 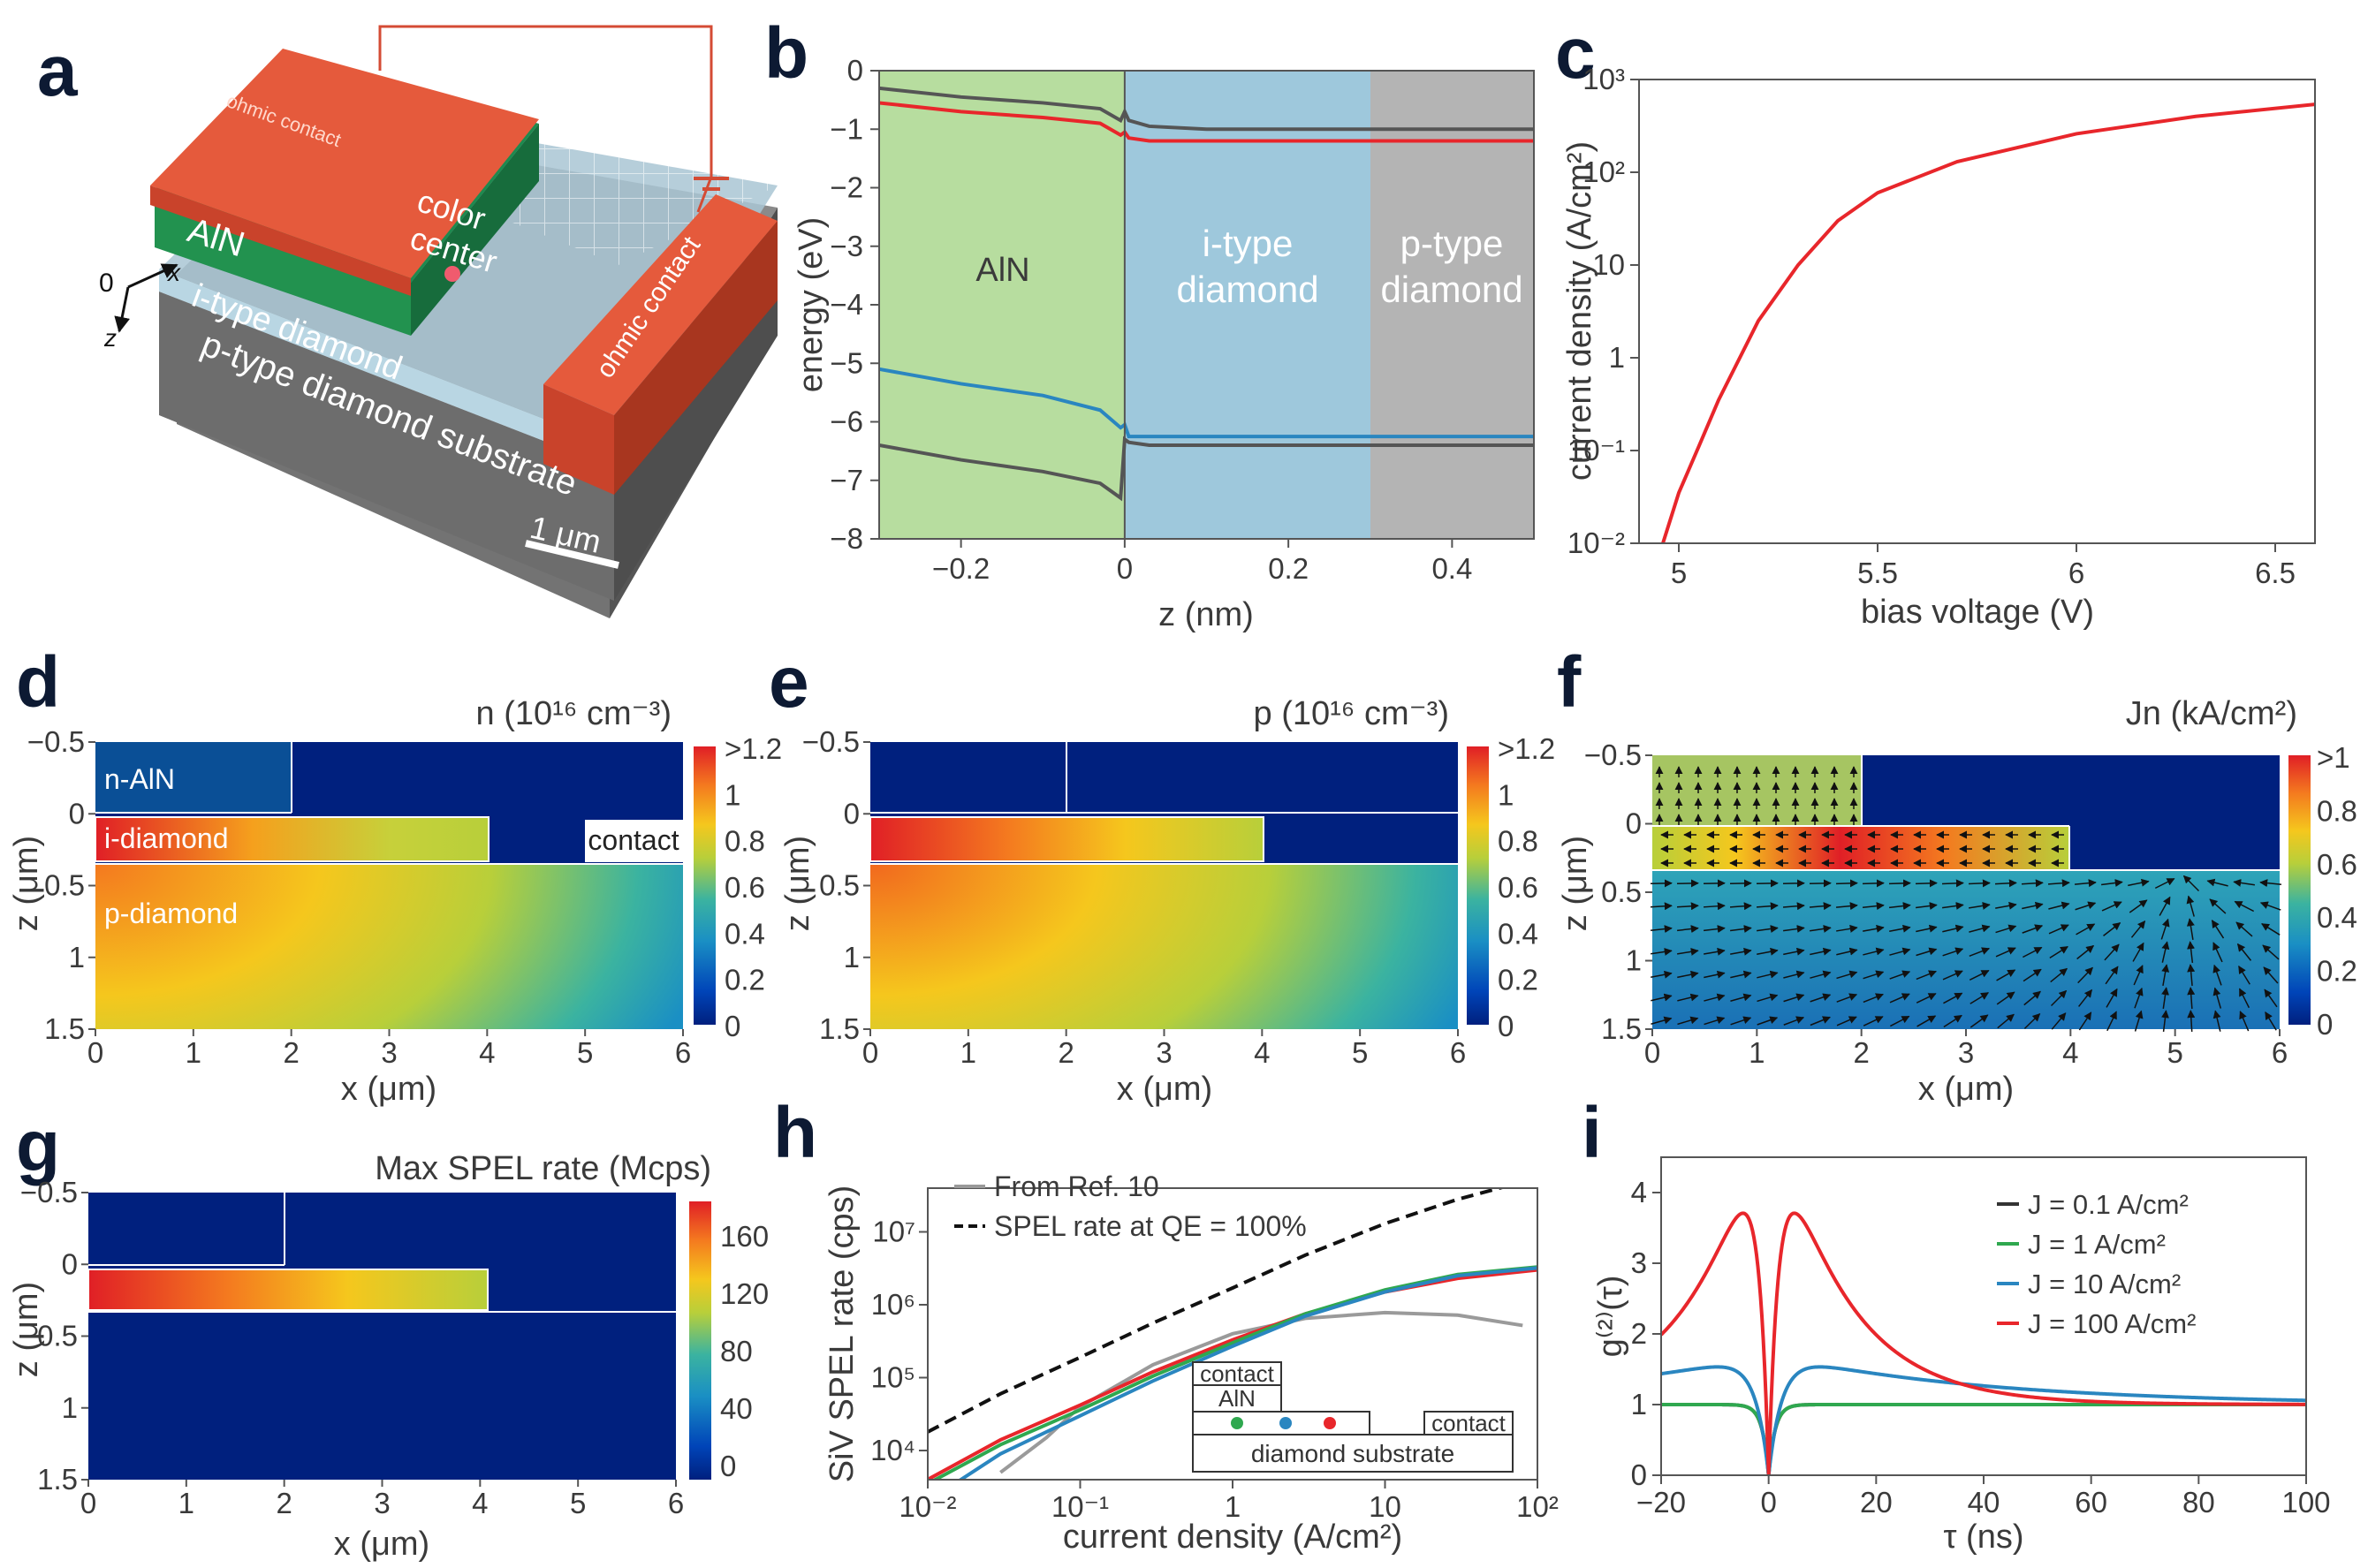 I want to click on colorbar-tick: >1.2, so click(x=753, y=748).